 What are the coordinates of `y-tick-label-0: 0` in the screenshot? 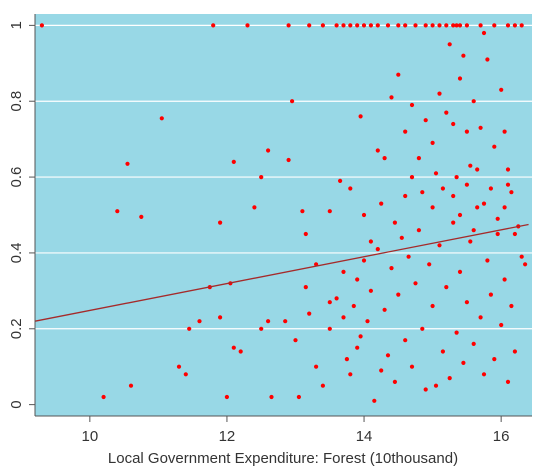 It's located at (16, 404).